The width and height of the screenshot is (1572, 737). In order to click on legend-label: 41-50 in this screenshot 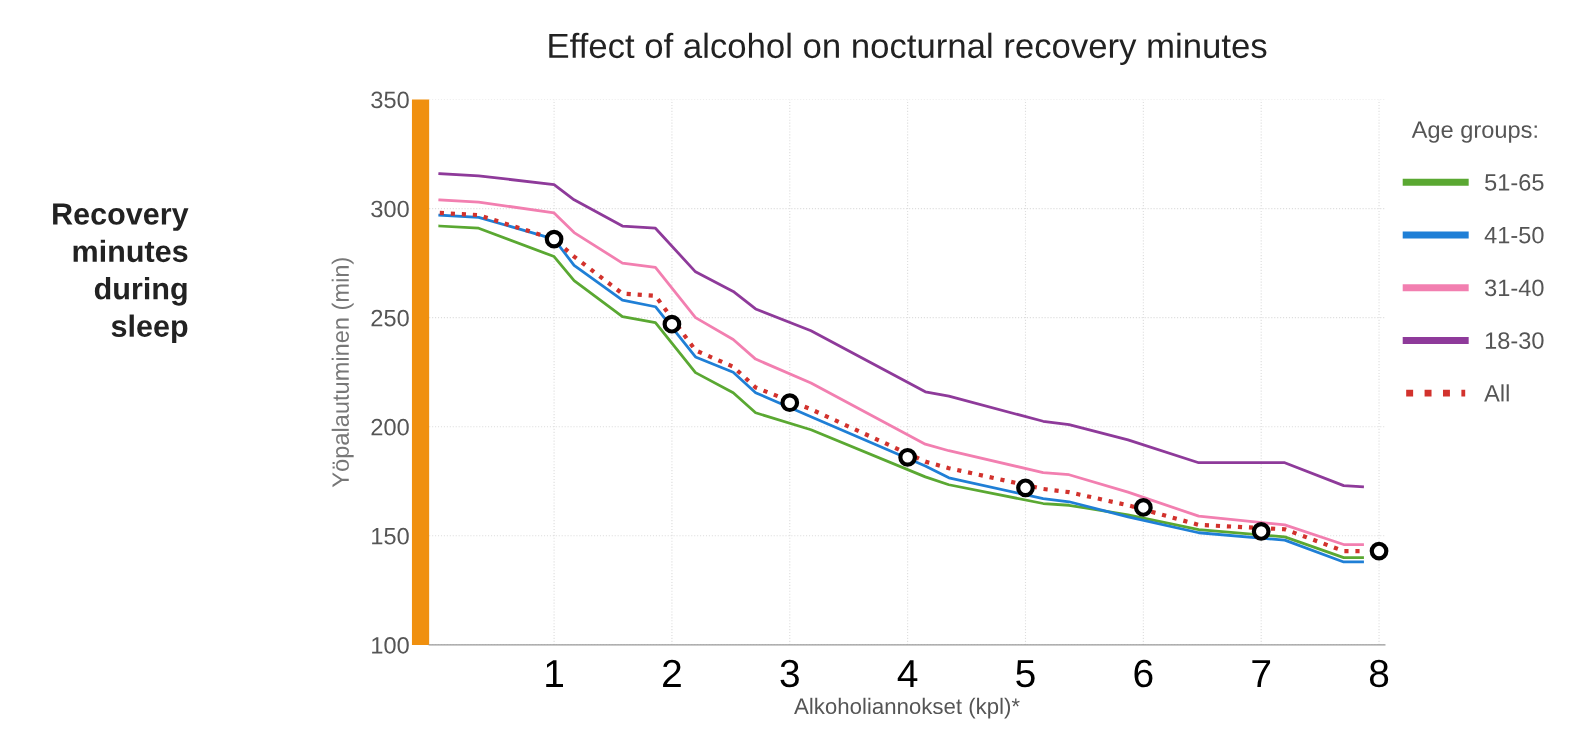, I will do `click(1514, 235)`.